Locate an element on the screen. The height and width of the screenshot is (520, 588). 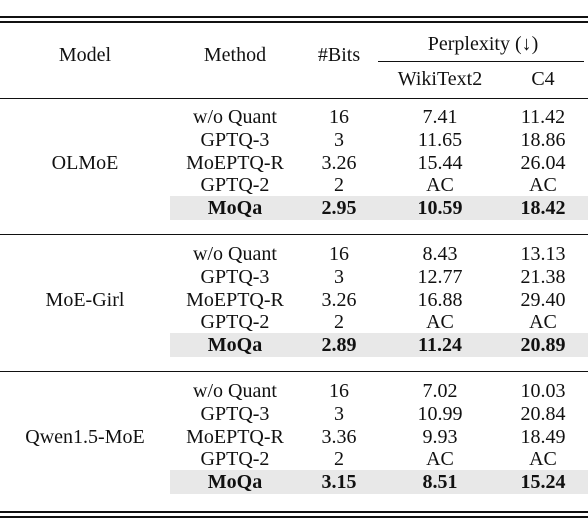
cell-wiki: 11.24 is located at coordinates (440, 345).